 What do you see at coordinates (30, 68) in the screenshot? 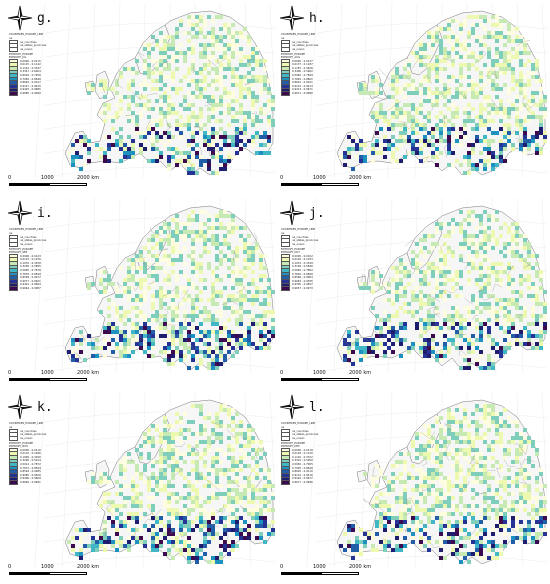
I see `legend-class-label: 0.1142 - 0.3347` at bounding box center [30, 68].